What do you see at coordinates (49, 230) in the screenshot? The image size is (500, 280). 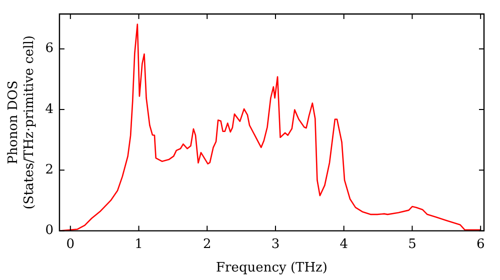 I see `y-tick-label: 0` at bounding box center [49, 230].